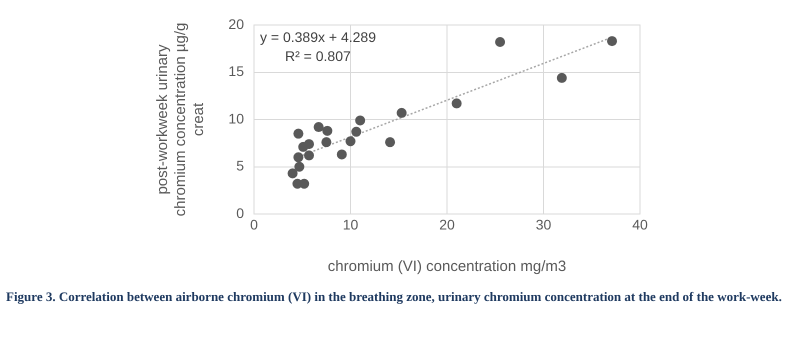 This screenshot has height=345, width=811. Describe the element at coordinates (350, 224) in the screenshot. I see `x-tick-label: 10` at that location.